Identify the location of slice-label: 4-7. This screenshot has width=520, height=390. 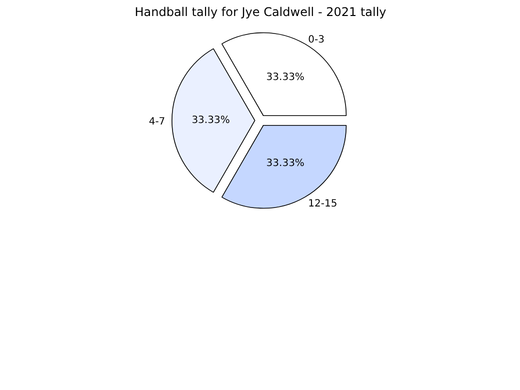
(157, 122).